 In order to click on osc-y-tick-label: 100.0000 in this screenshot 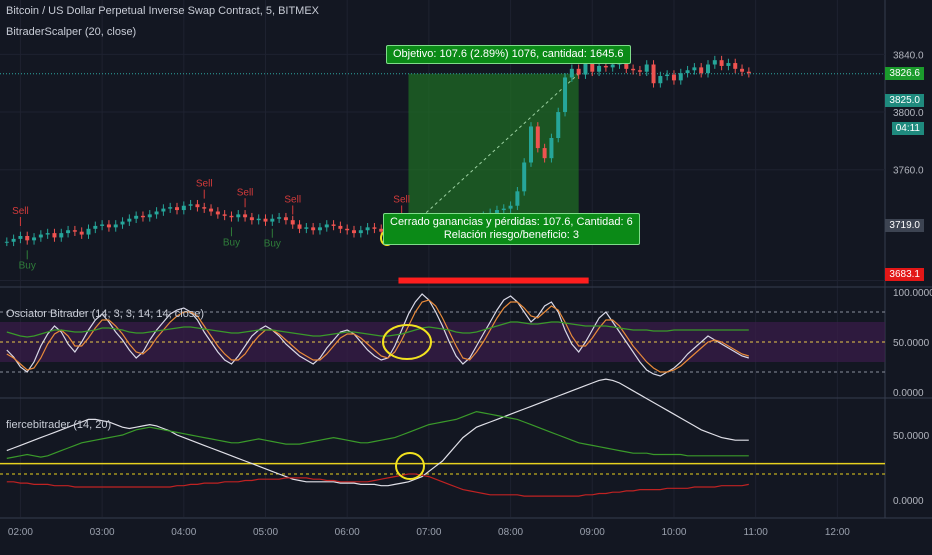, I will do `click(912, 293)`.